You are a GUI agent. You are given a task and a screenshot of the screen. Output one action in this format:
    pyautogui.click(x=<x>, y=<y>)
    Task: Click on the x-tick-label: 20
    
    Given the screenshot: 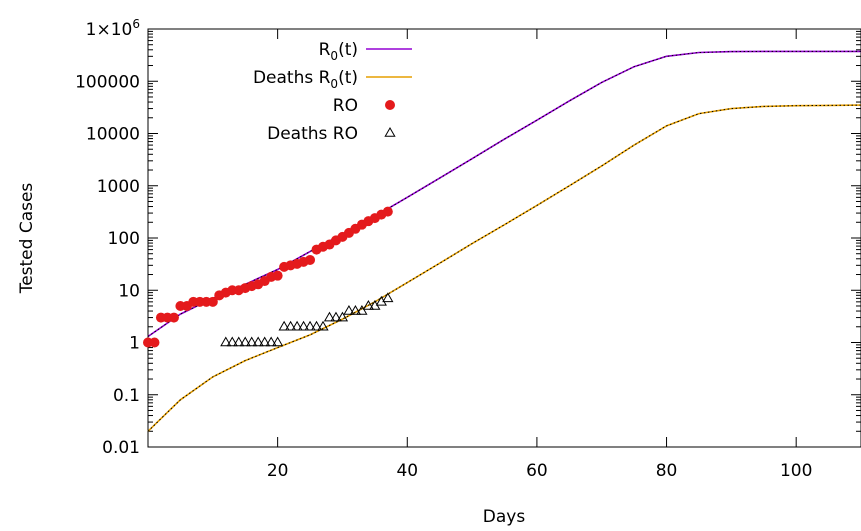 What is the action you would take?
    pyautogui.click(x=278, y=471)
    